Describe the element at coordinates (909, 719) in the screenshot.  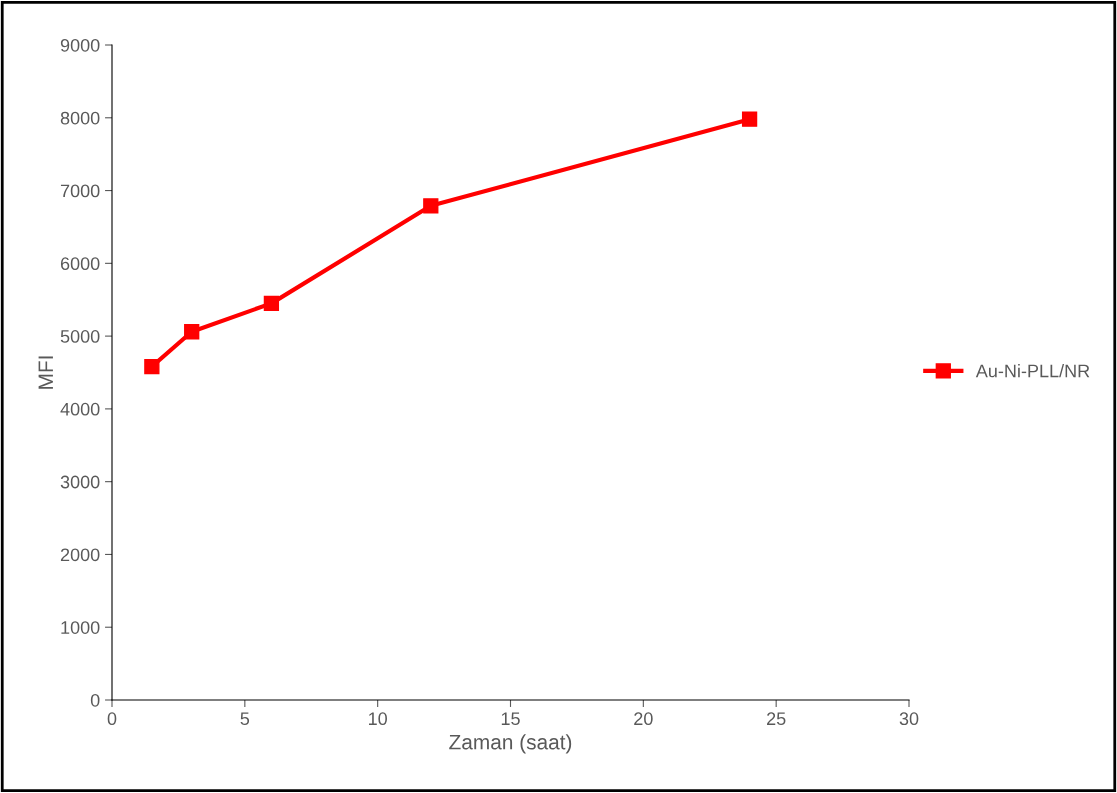
I see `x-tick-label: 30` at that location.